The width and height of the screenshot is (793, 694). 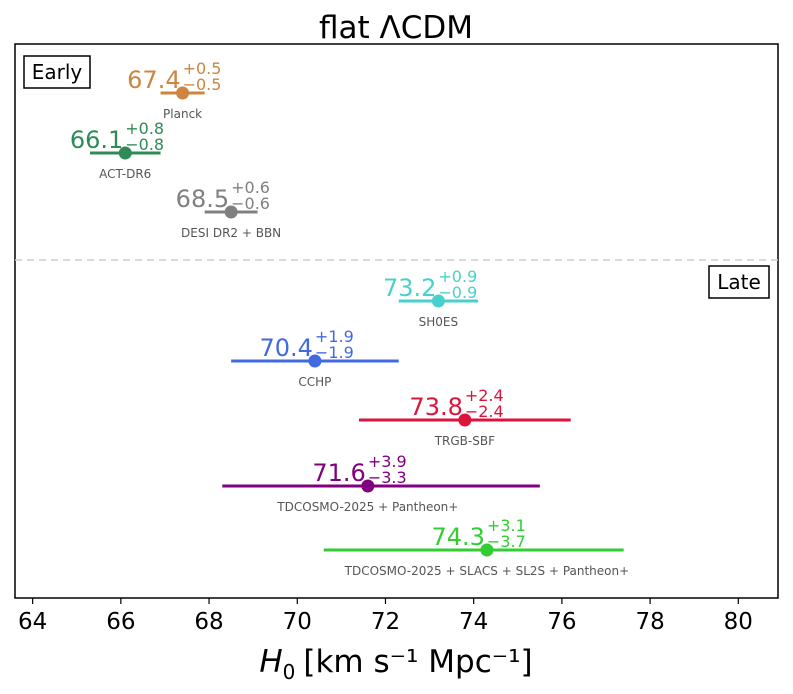 What do you see at coordinates (120, 622) in the screenshot?
I see `x-tick-label: 66` at bounding box center [120, 622].